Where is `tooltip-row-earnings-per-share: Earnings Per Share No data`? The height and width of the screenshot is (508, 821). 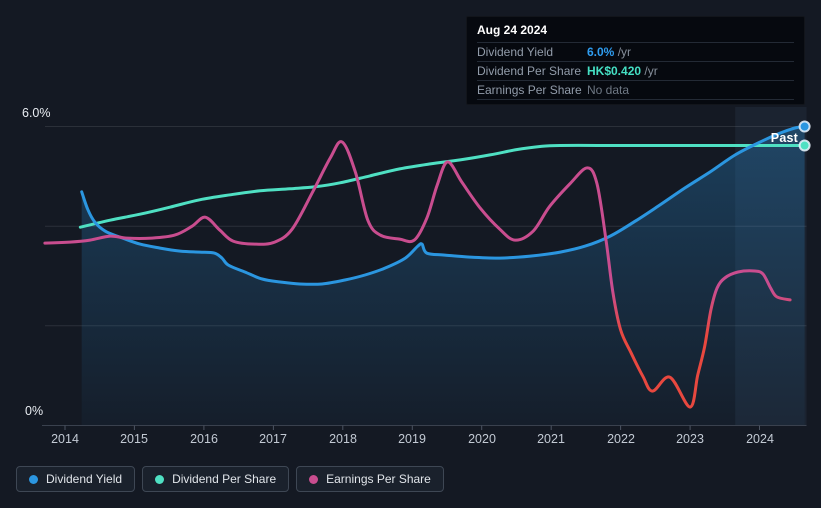 tooltip-row-earnings-per-share: Earnings Per Share No data is located at coordinates (635, 90).